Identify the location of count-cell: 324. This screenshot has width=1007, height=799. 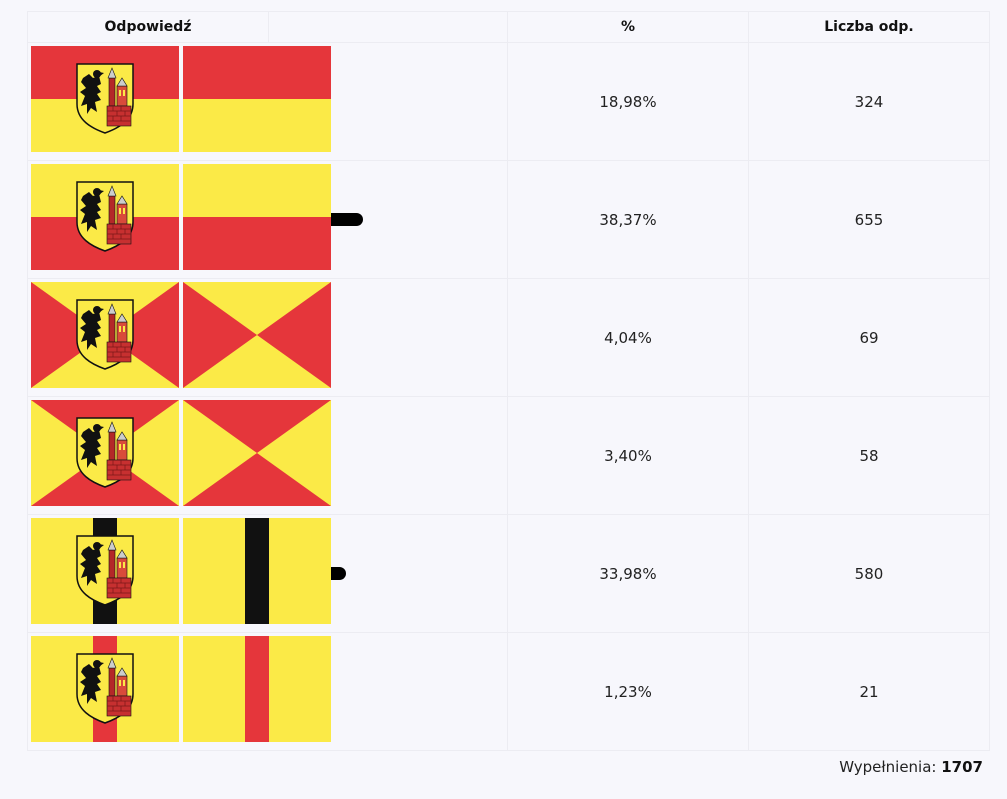
(869, 101).